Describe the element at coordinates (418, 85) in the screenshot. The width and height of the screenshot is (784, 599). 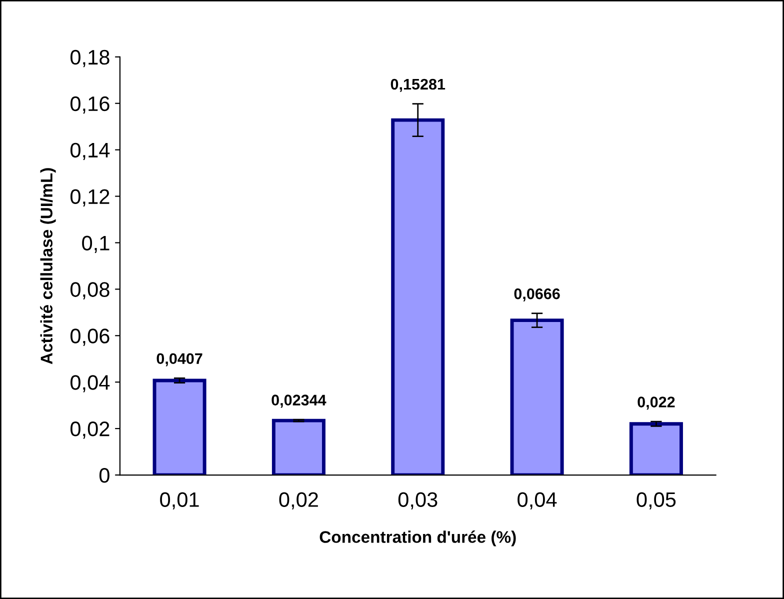
I see `data-label: 0,15281` at that location.